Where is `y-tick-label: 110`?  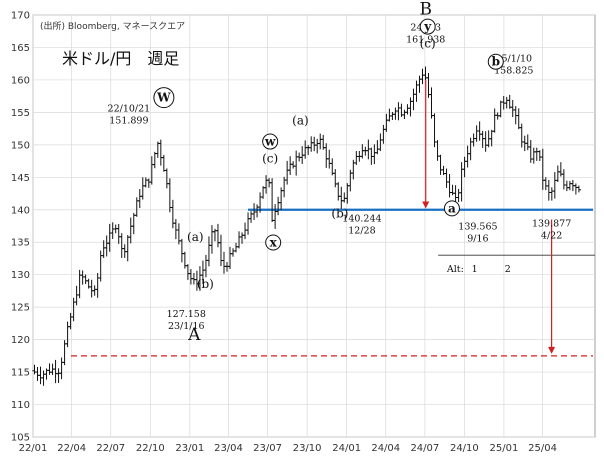
y-tick-label: 110 is located at coordinates (20, 405).